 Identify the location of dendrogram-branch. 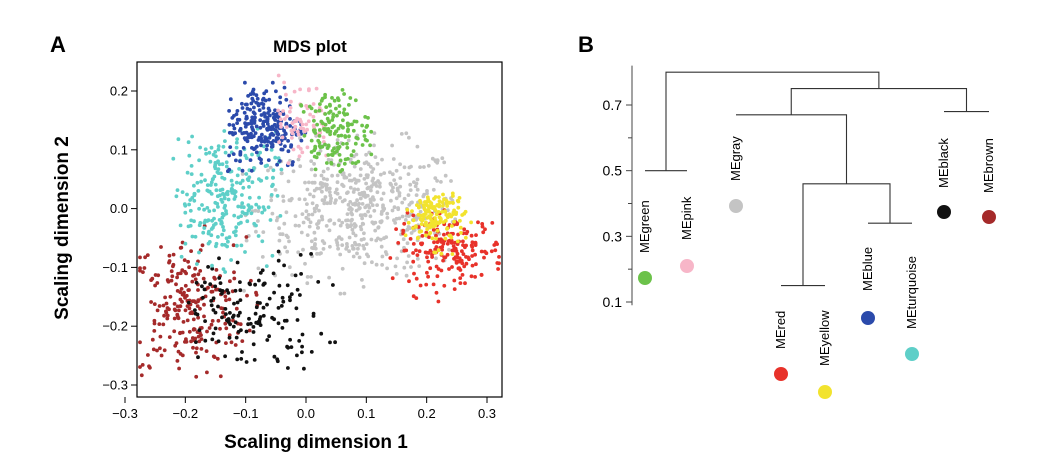
(772, 121).